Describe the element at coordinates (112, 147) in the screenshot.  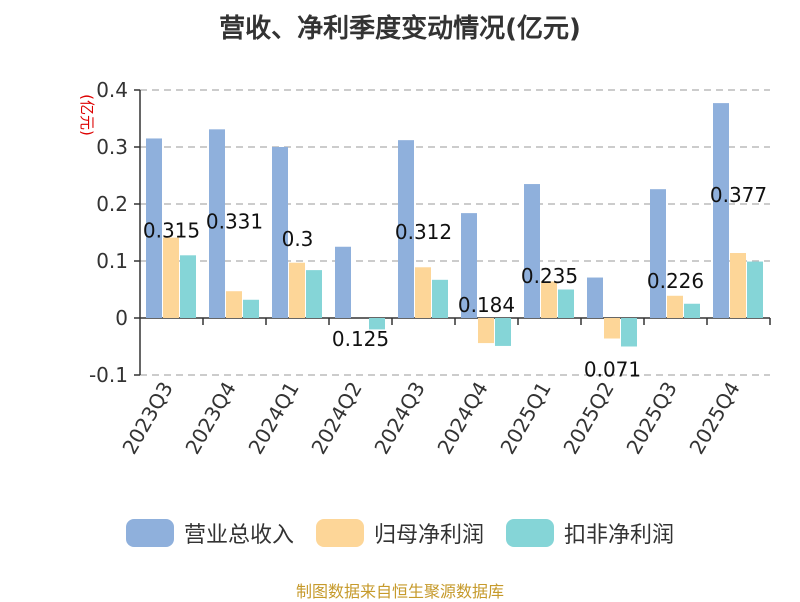
I see `y-tick-label: 0.3` at that location.